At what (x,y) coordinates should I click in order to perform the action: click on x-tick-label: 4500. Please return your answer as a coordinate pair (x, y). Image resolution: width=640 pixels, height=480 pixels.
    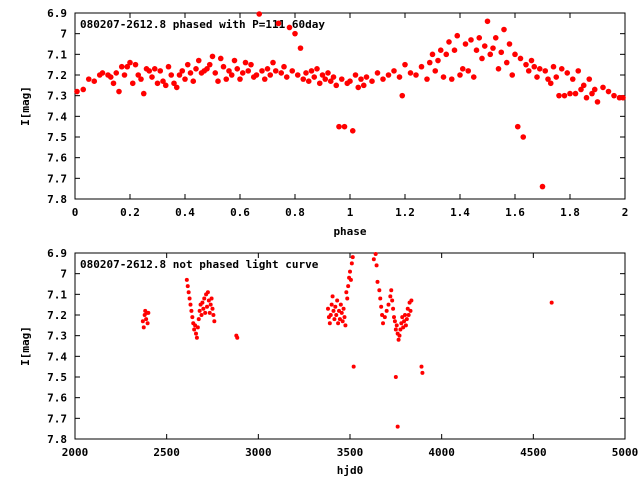
    Looking at the image, I should click on (533, 452).